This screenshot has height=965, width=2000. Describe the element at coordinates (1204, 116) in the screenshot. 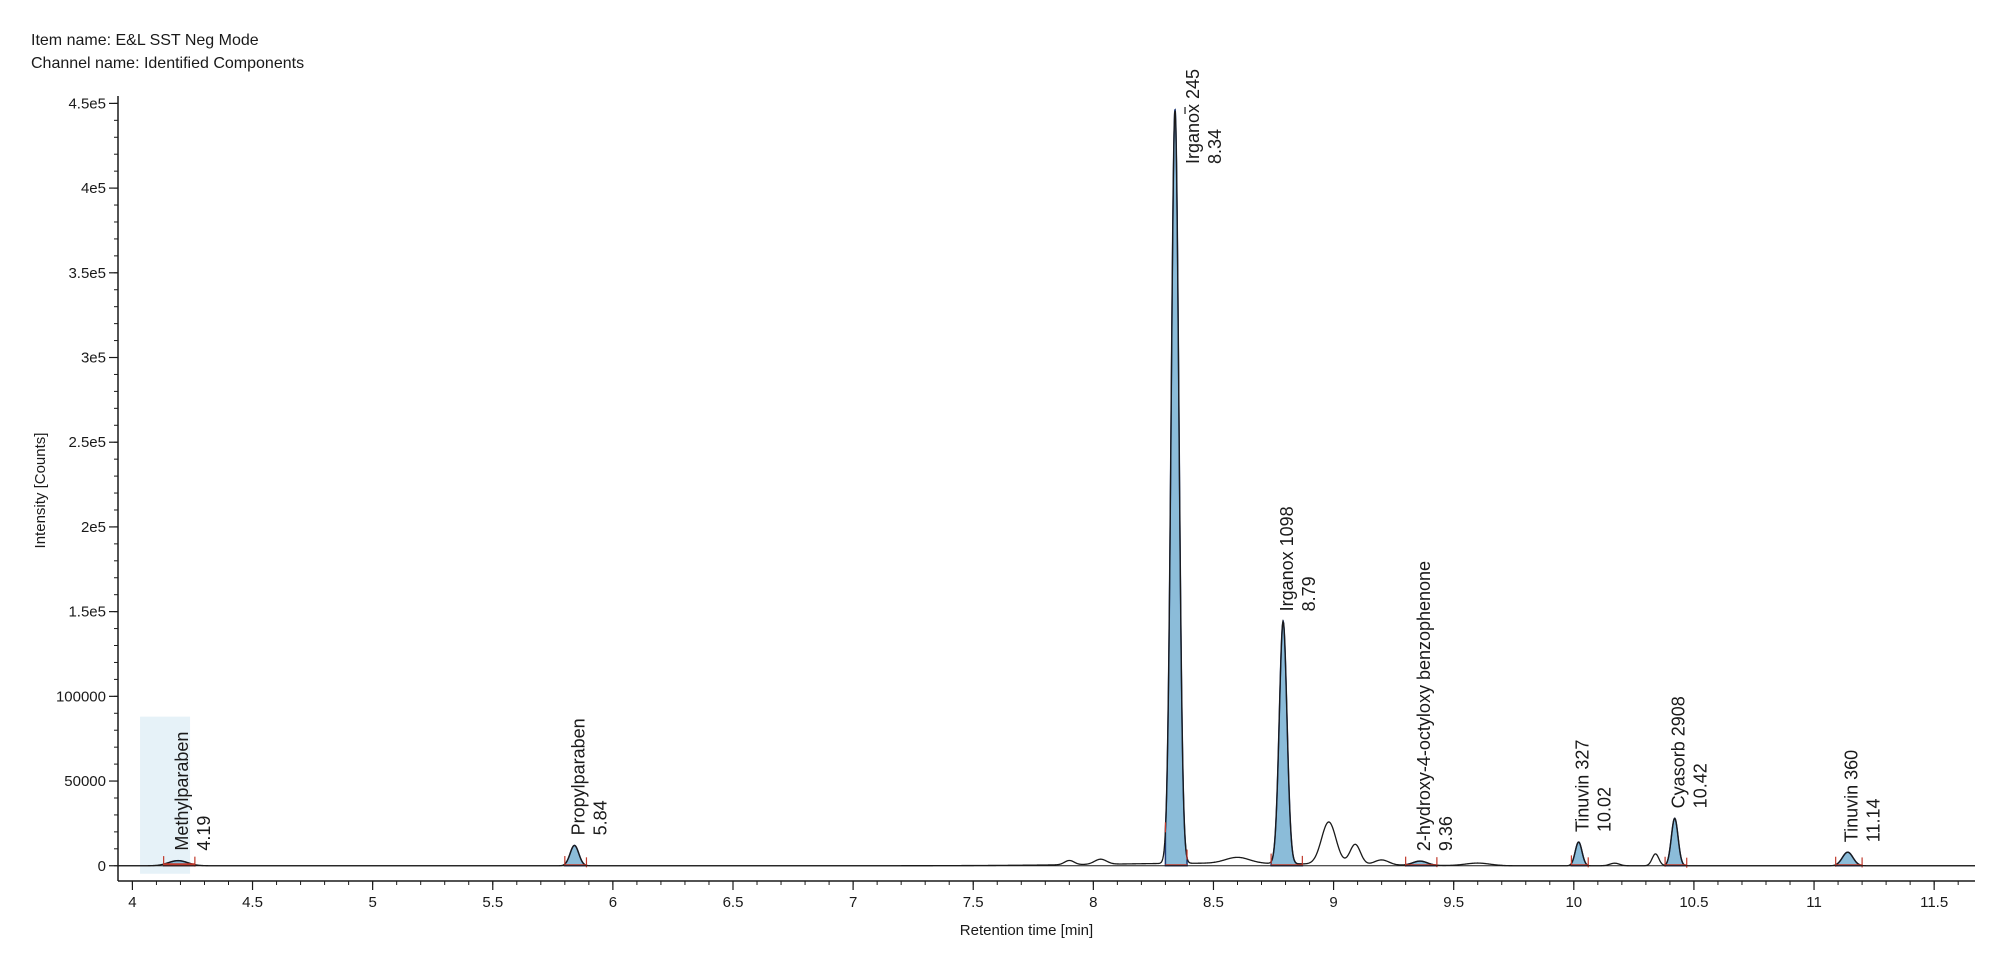

I see `peak-label-2: Irganox 245 8.34` at that location.